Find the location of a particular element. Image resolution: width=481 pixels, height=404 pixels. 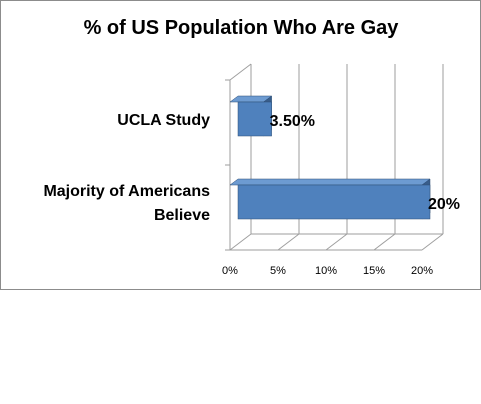

data-labels: 3.50% 20% is located at coordinates (365, 163).